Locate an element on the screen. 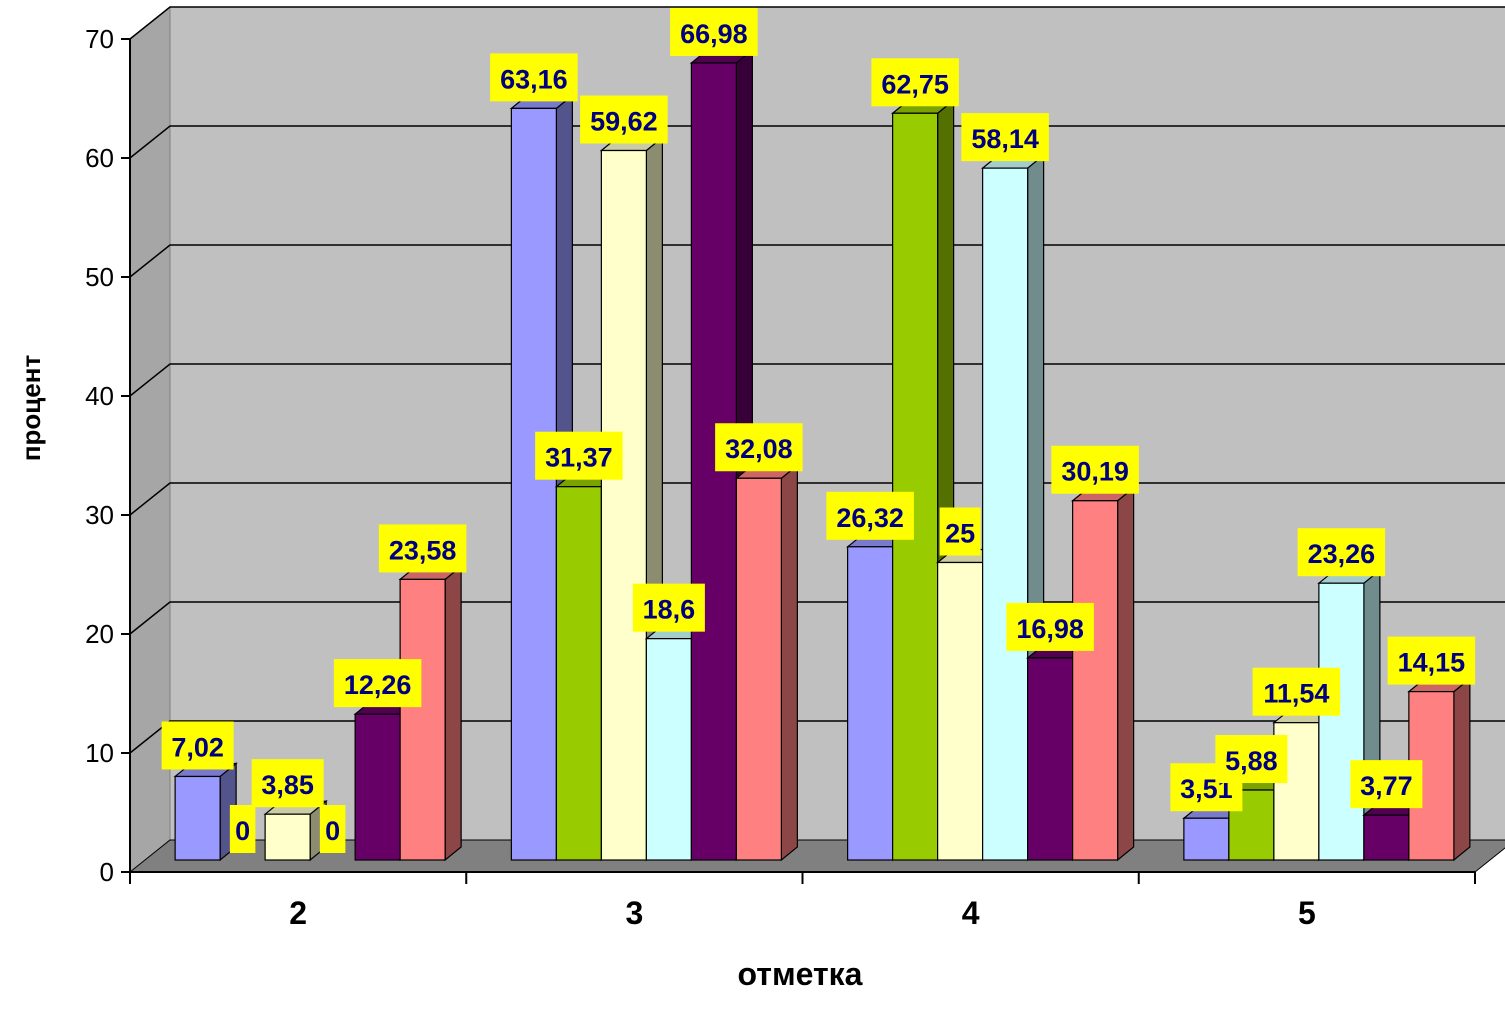 The width and height of the screenshot is (1505, 1010). data-label: 31,37 is located at coordinates (579, 455).